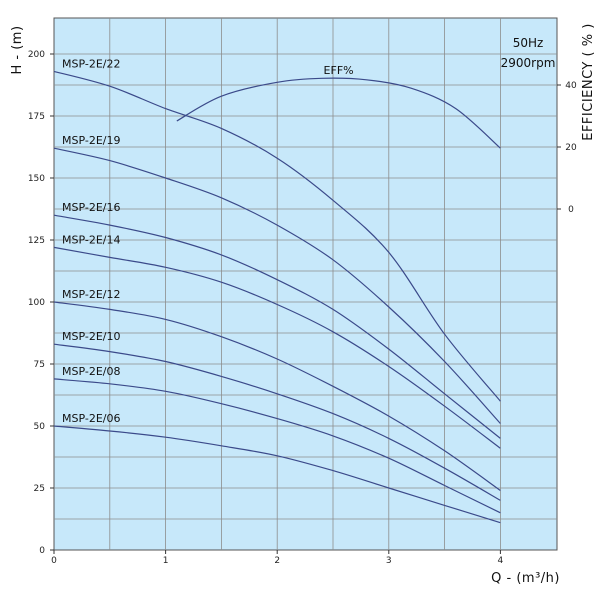  Describe the element at coordinates (39, 489) in the screenshot. I see `y-tick-label: 25` at that location.